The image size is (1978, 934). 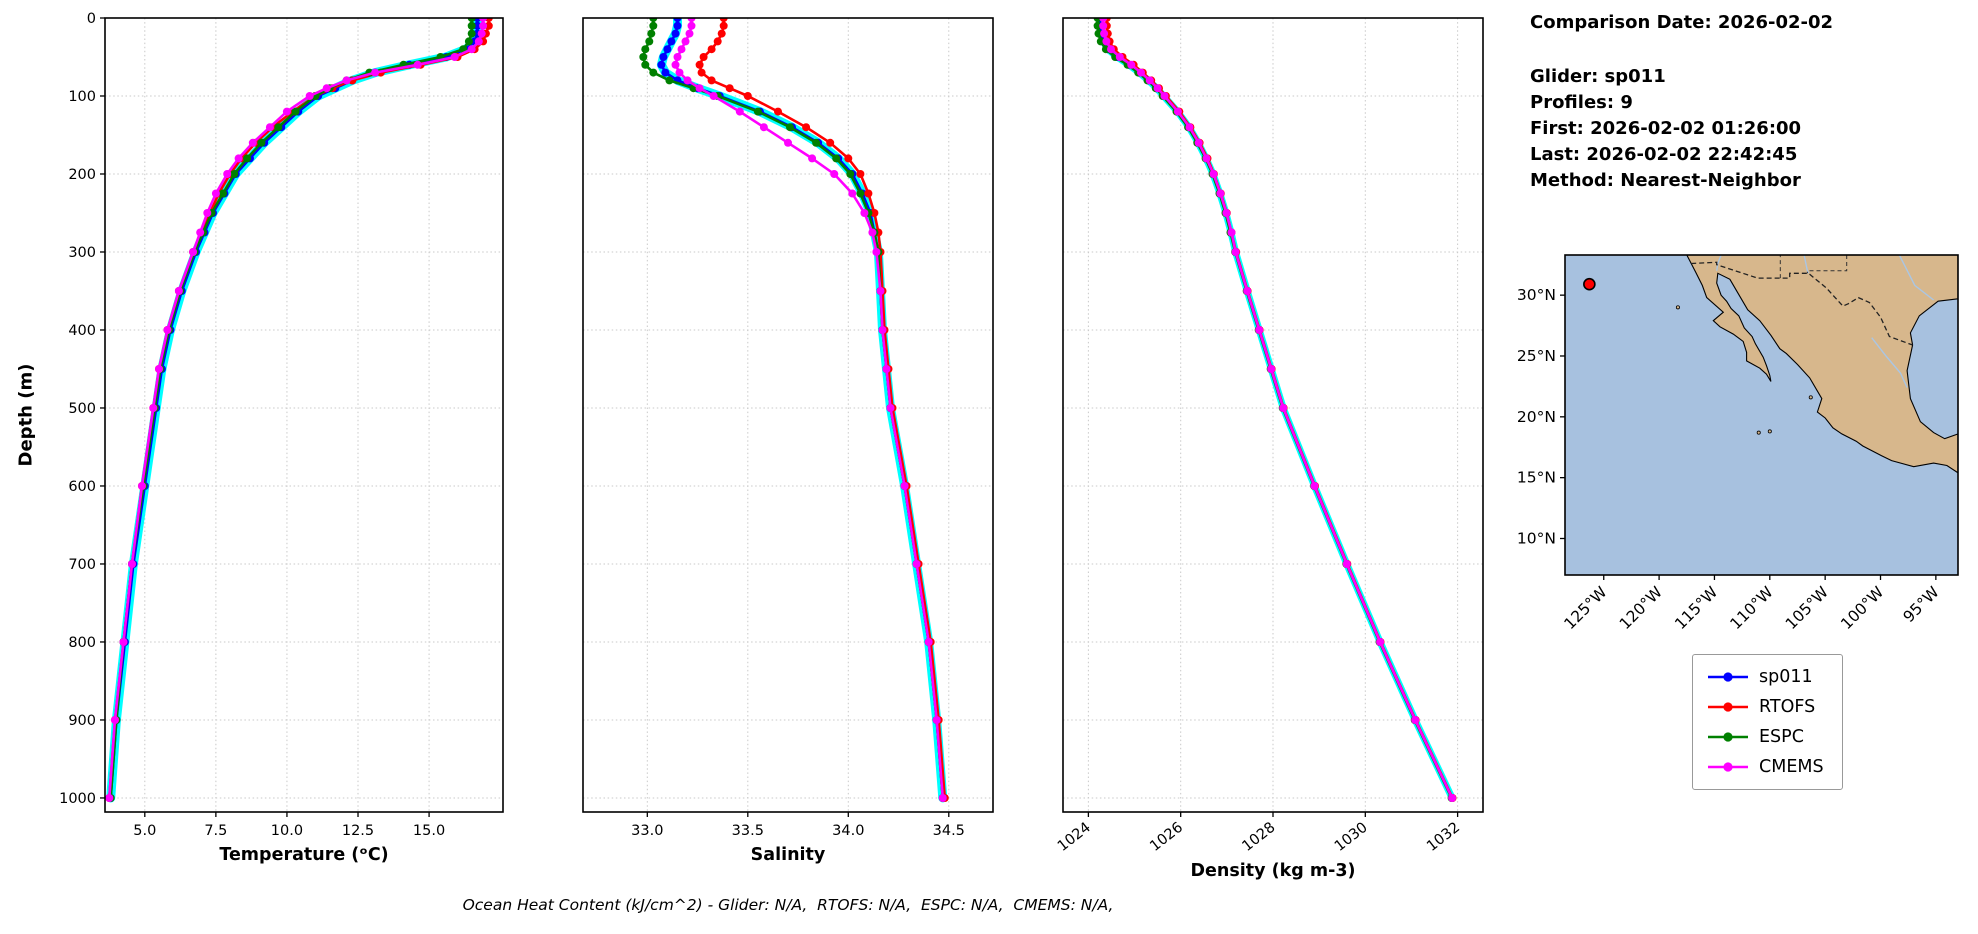 What do you see at coordinates (144, 831) in the screenshot?
I see `svg-text: 5.0` at bounding box center [144, 831].